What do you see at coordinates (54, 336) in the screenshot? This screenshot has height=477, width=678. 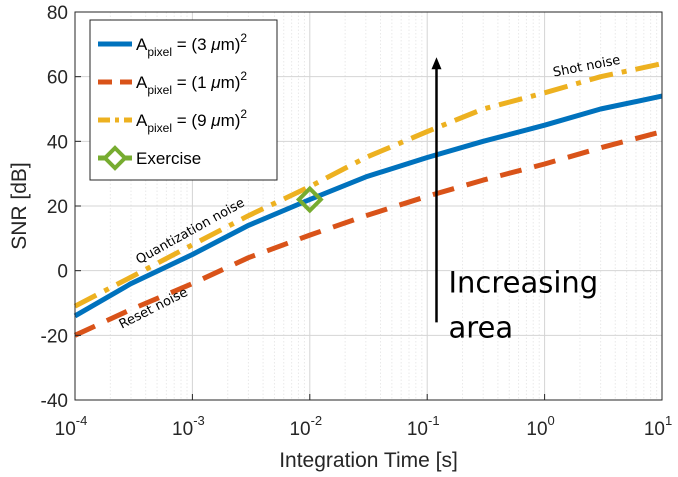 I see `y-tick-label: -20` at bounding box center [54, 336].